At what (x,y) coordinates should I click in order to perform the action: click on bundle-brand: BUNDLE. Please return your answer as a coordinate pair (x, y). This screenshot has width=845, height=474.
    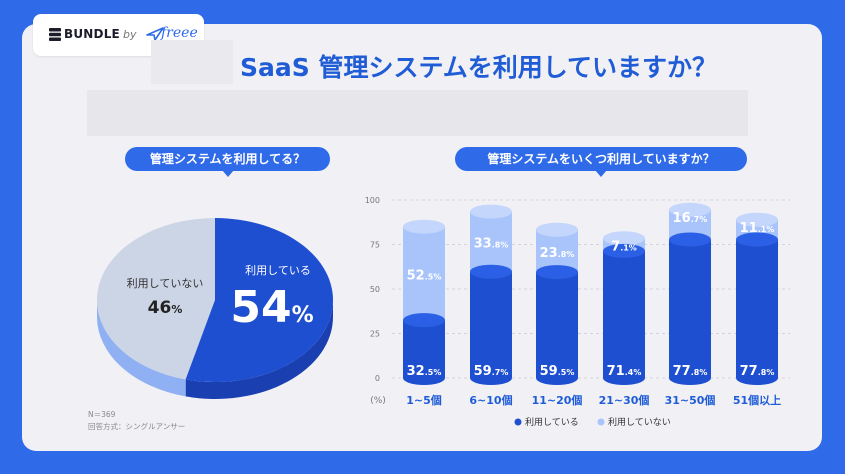
    Looking at the image, I should click on (92, 34).